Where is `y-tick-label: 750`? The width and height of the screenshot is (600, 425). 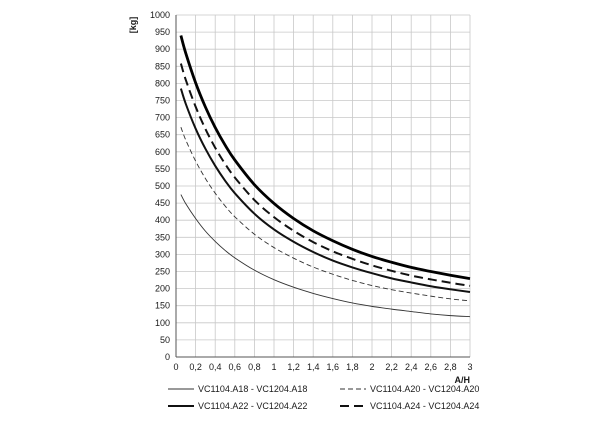 y-tick-label: 750 is located at coordinates (162, 101).